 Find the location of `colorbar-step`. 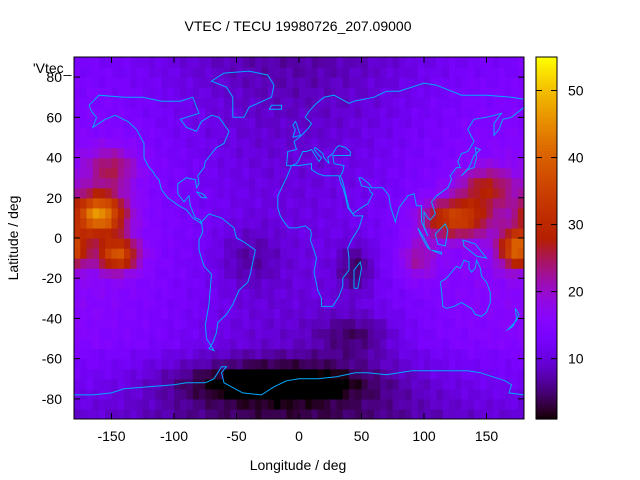

colorbar-step is located at coordinates (546, 243).